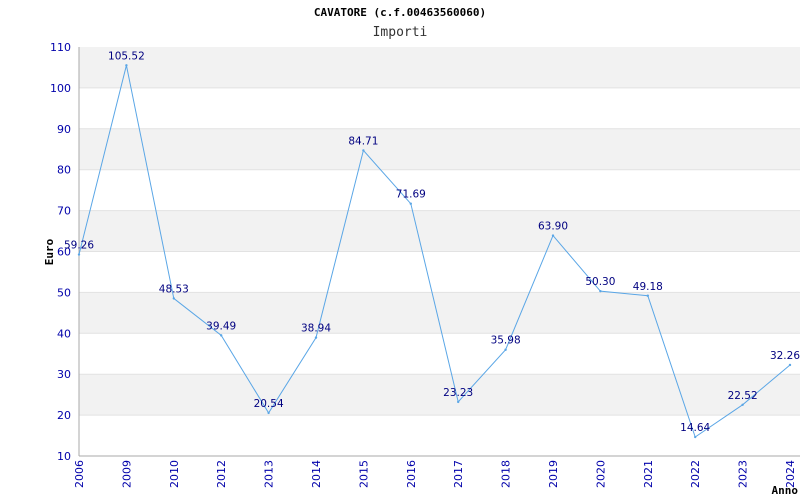  What do you see at coordinates (316, 329) in the screenshot?
I see `data-label: 38.94` at bounding box center [316, 329].